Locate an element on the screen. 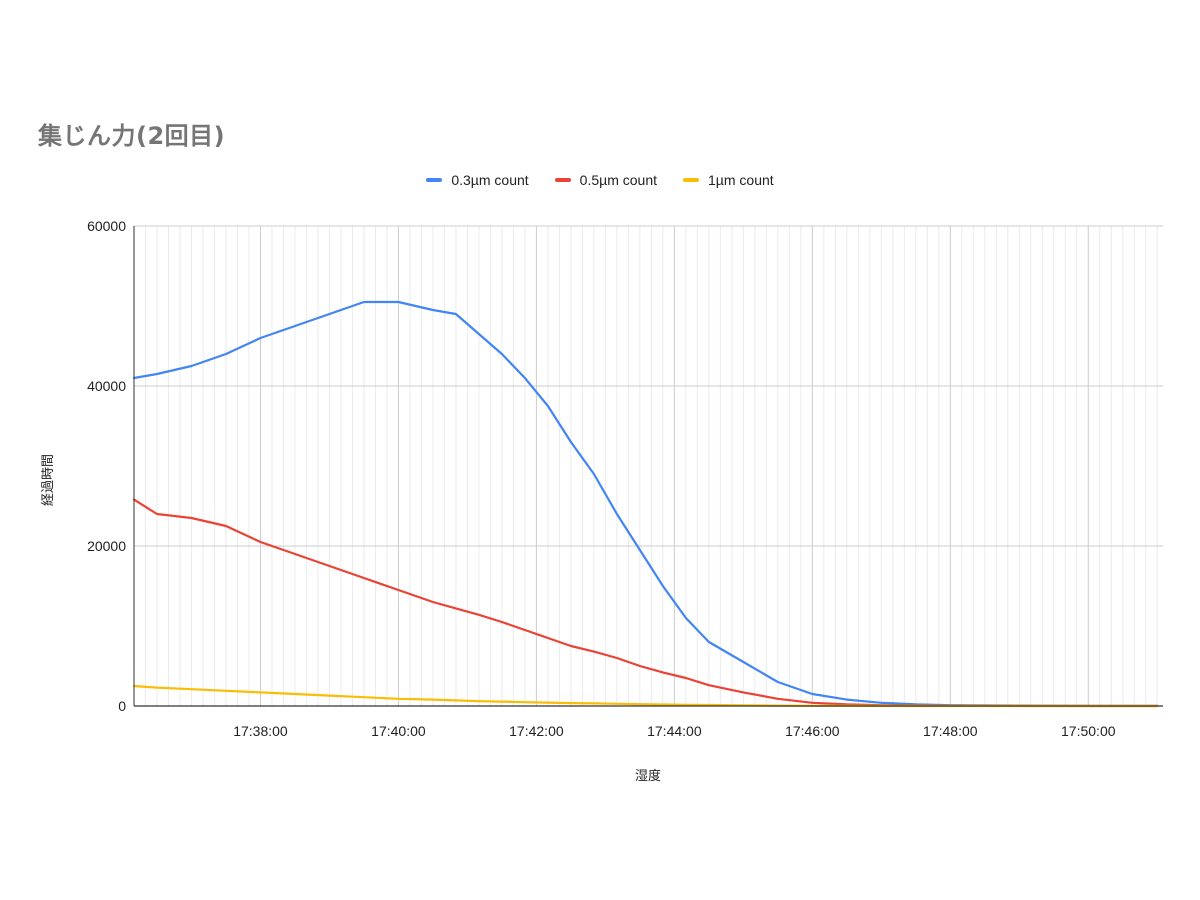 This screenshot has height=900, width=1200. legend-item-0.5um: 0.5µm count is located at coordinates (605, 180).